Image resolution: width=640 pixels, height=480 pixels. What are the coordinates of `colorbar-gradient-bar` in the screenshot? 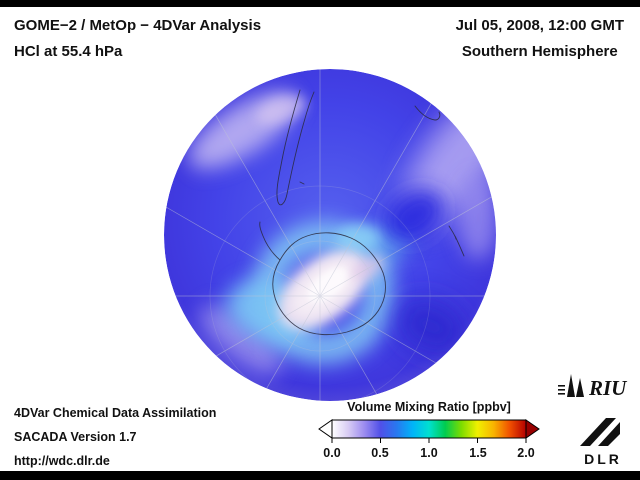 It's located at (429, 429).